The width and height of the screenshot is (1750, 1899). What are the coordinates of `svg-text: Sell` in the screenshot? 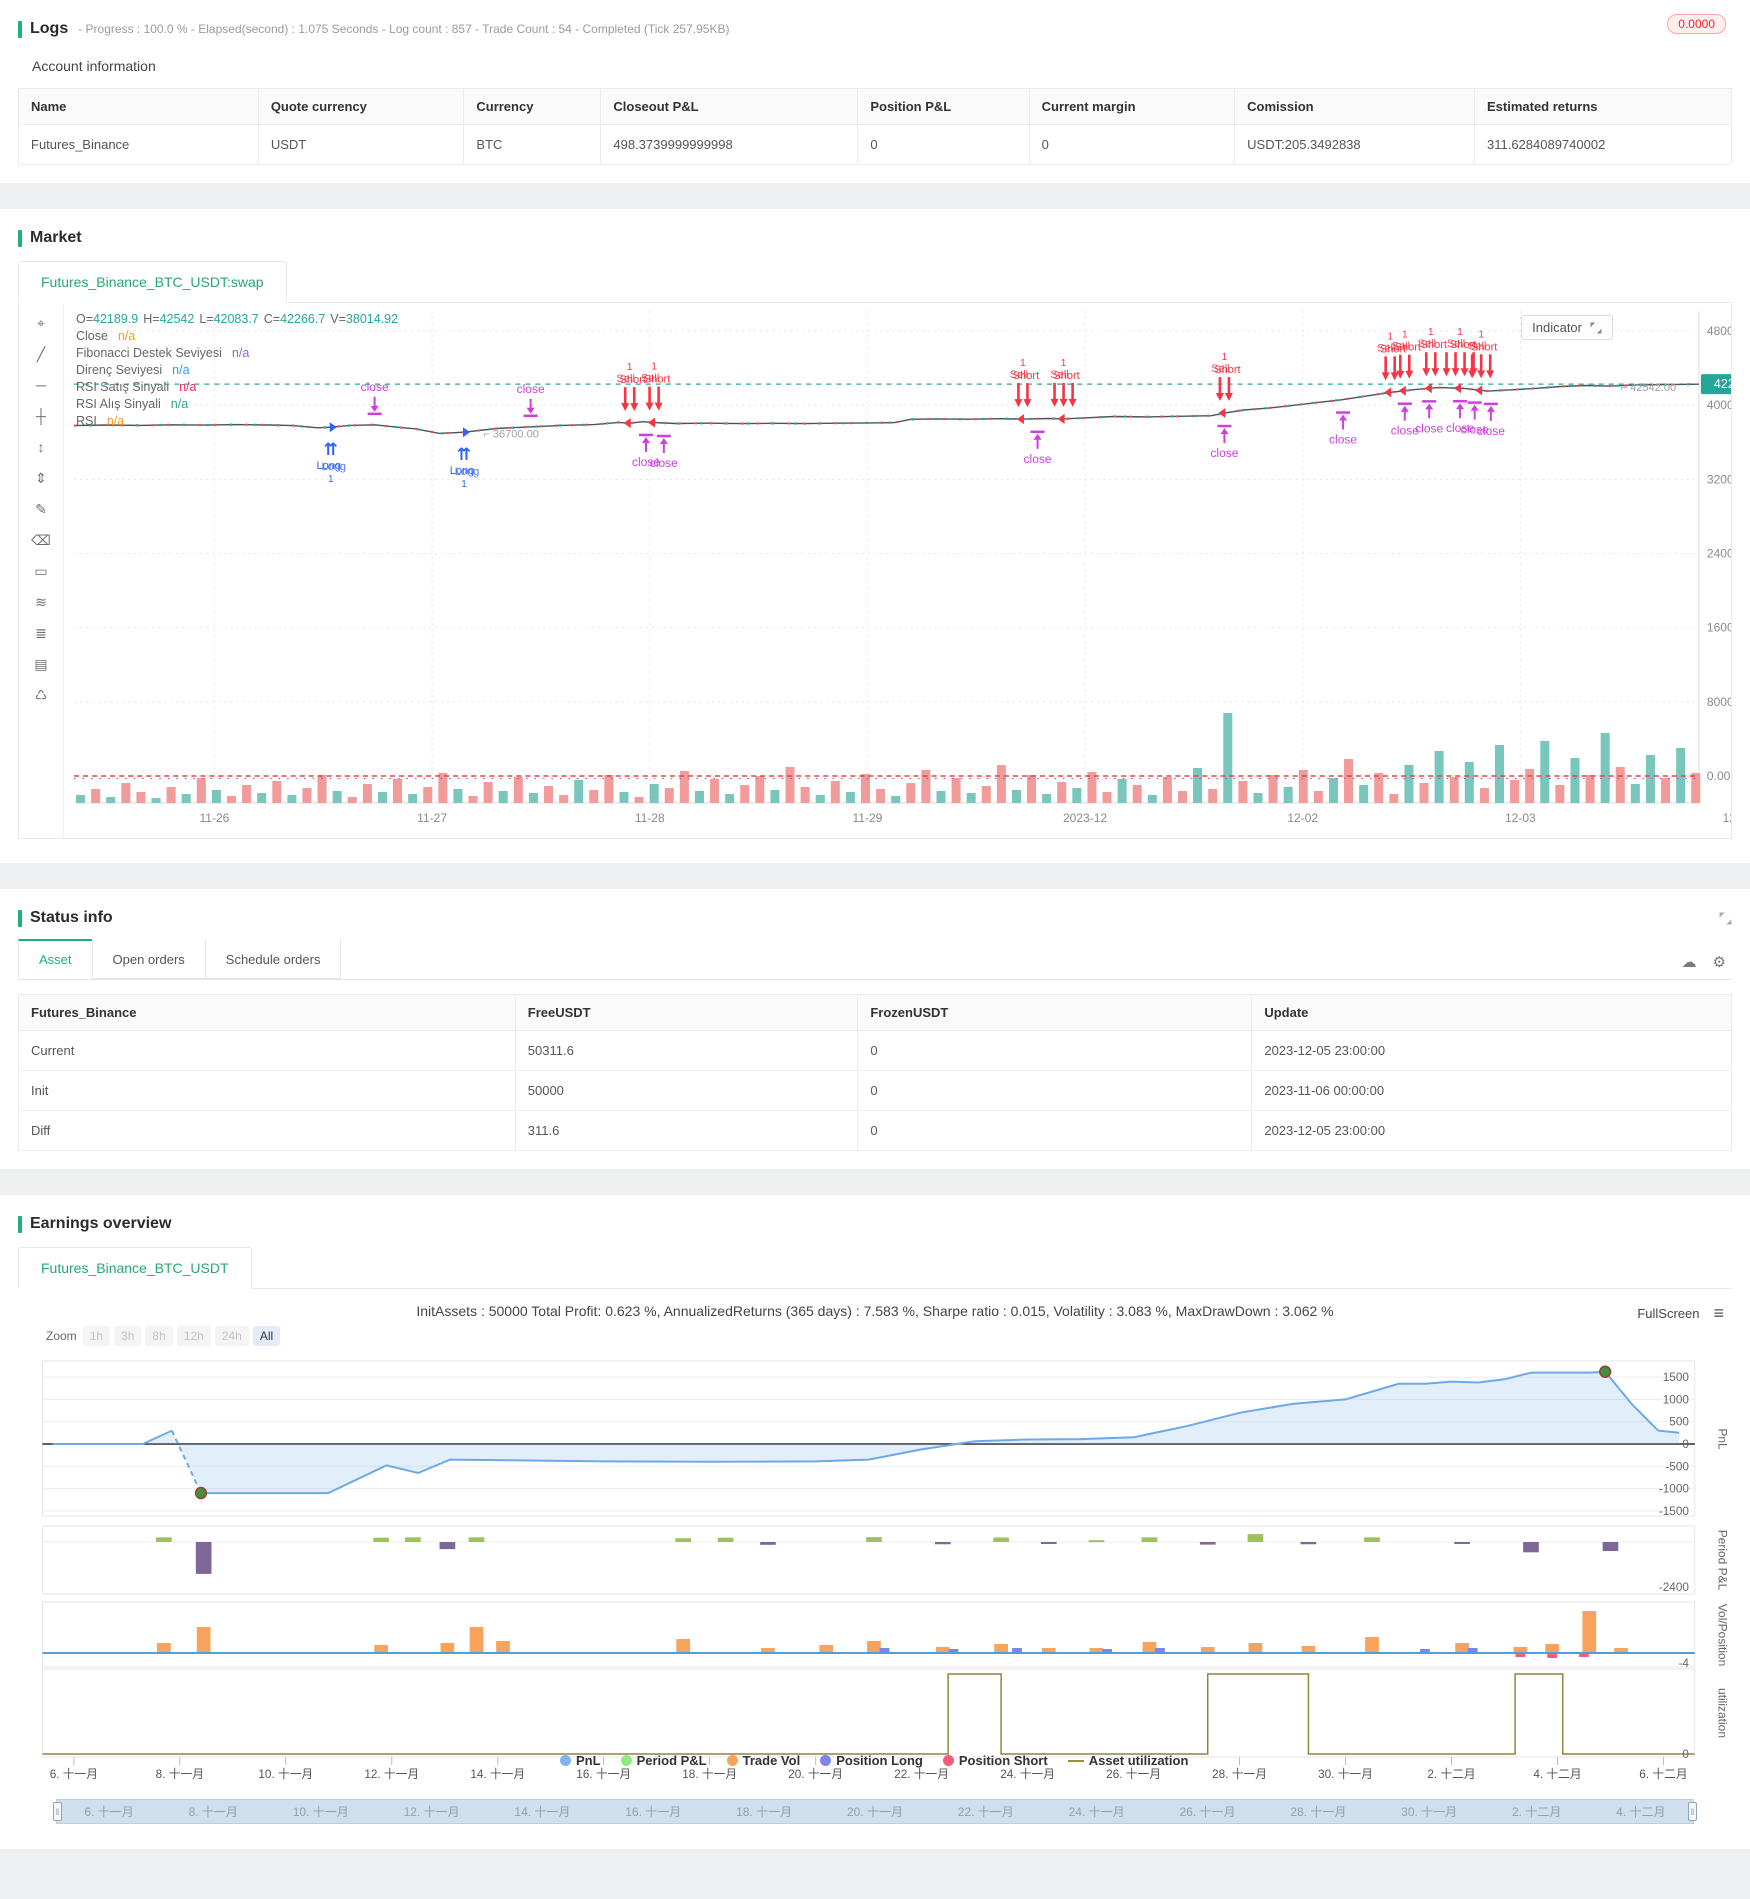 It's located at (1220, 369).